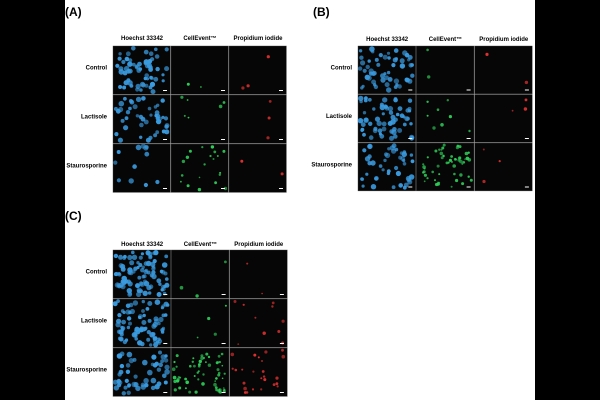 This screenshot has height=400, width=600. Describe the element at coordinates (97, 69) in the screenshot. I see `row-label: Control` at that location.